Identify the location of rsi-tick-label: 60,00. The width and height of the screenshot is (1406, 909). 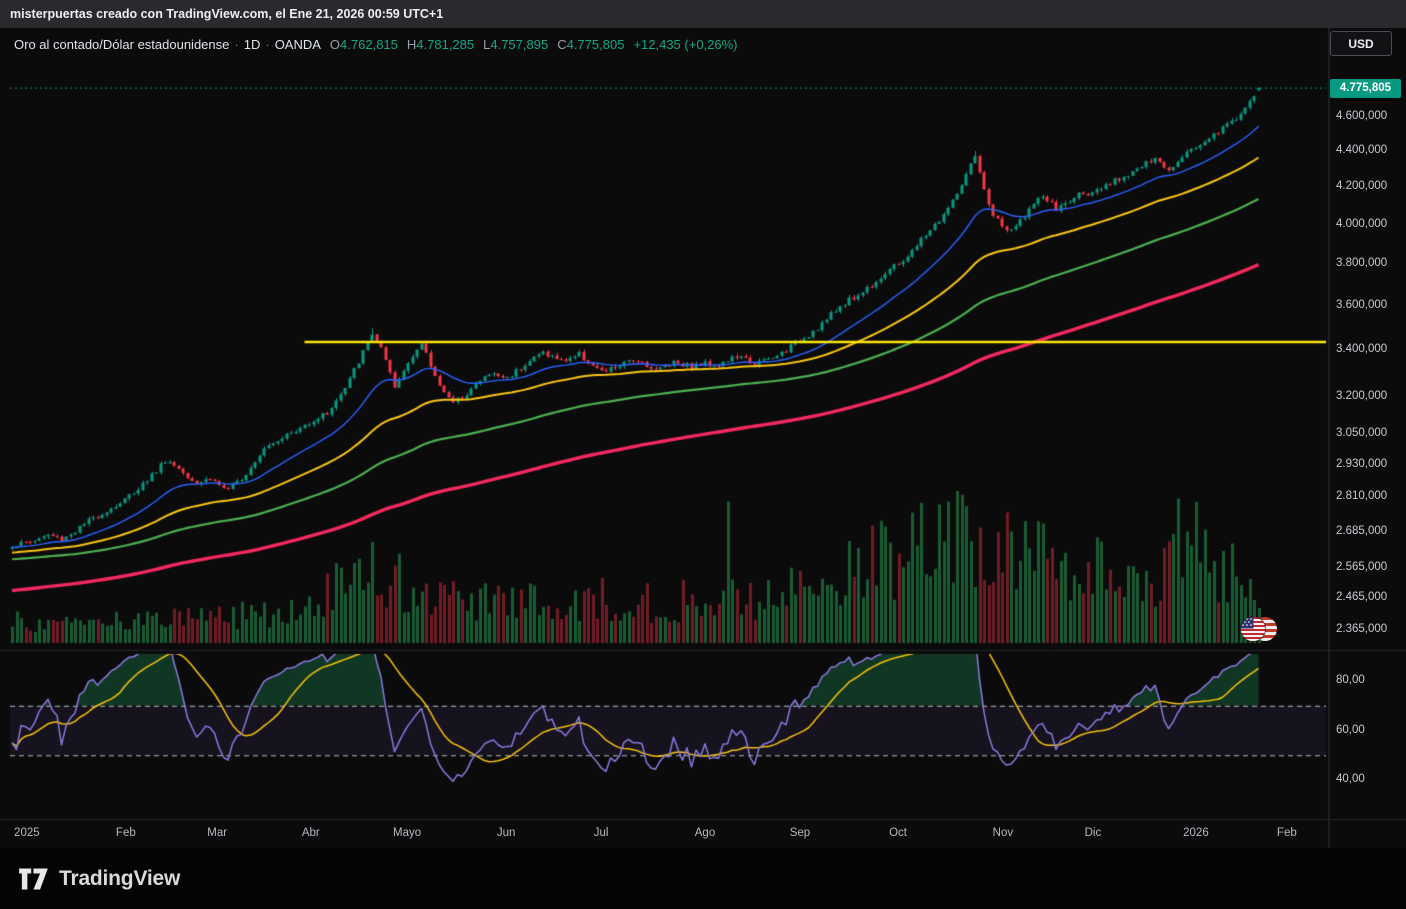
(1350, 729).